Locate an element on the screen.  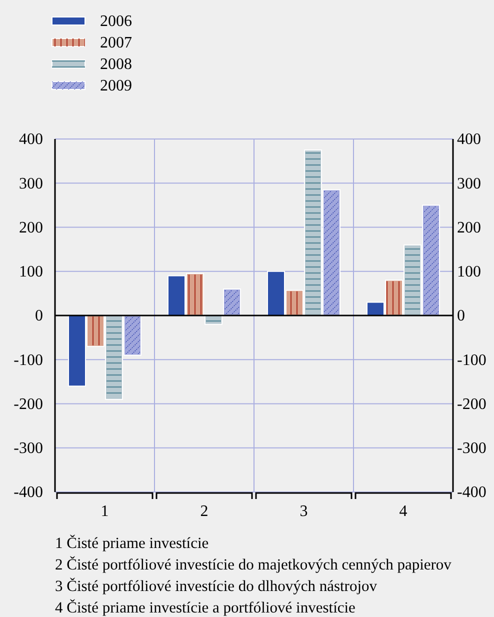
y2-tick-label: -100 is located at coordinates (471, 360).